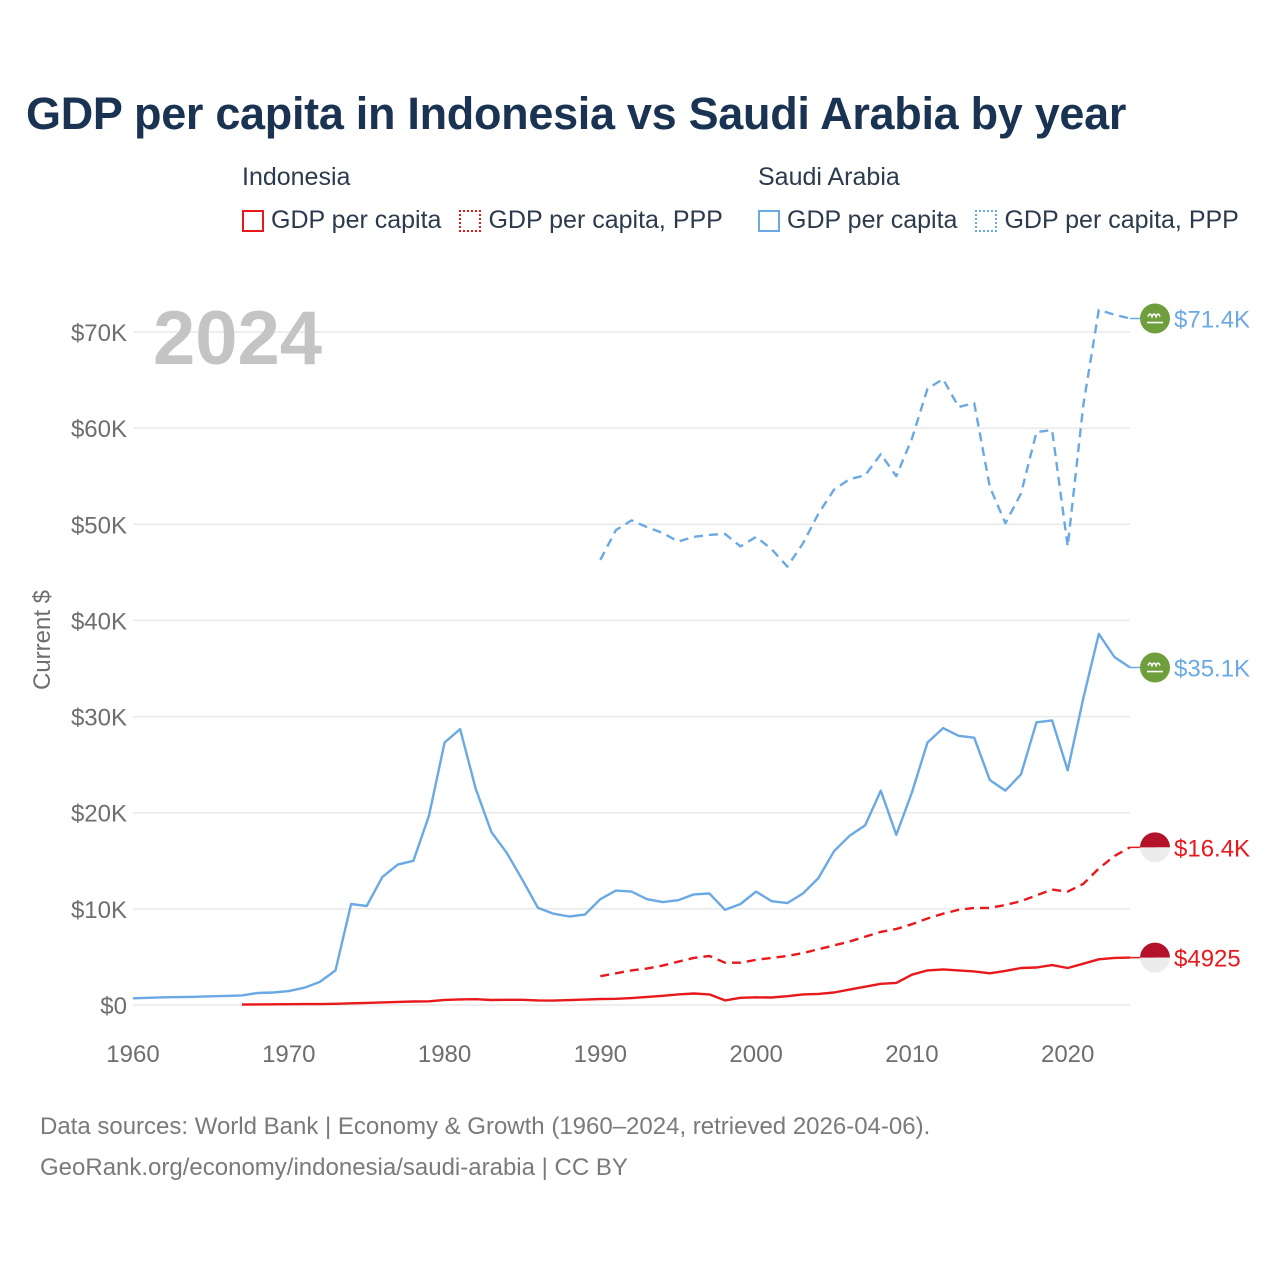  I want to click on series-end-labels: $71.4K $35.1K $16.4K $4925, so click(1190, 638).